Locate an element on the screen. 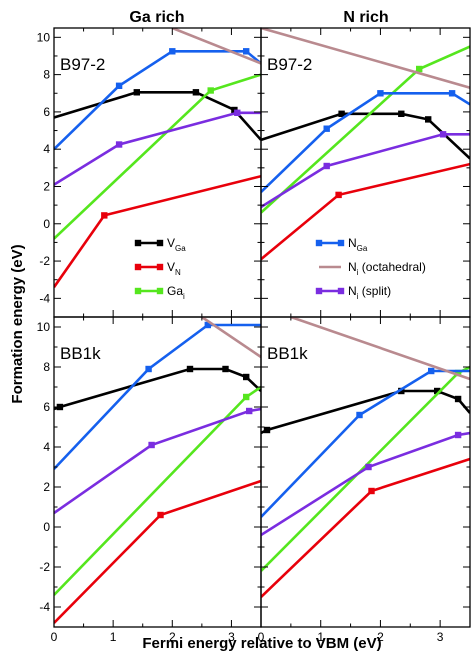 This screenshot has height=659, width=474. y-tick-label: -2 is located at coordinates (44, 567).